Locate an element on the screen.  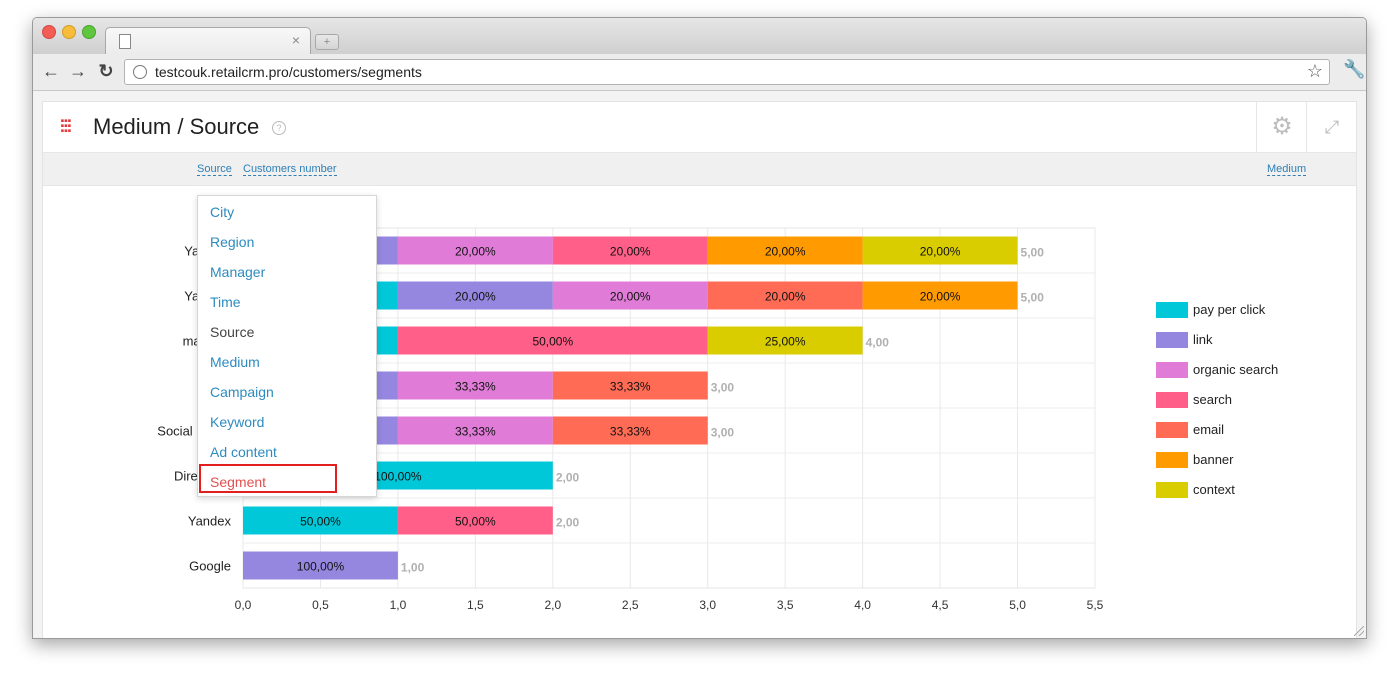
panel-header: ⫶⫶⫶ Medium / Source ? ⚙ ⤢ is located at coordinates (699, 127).